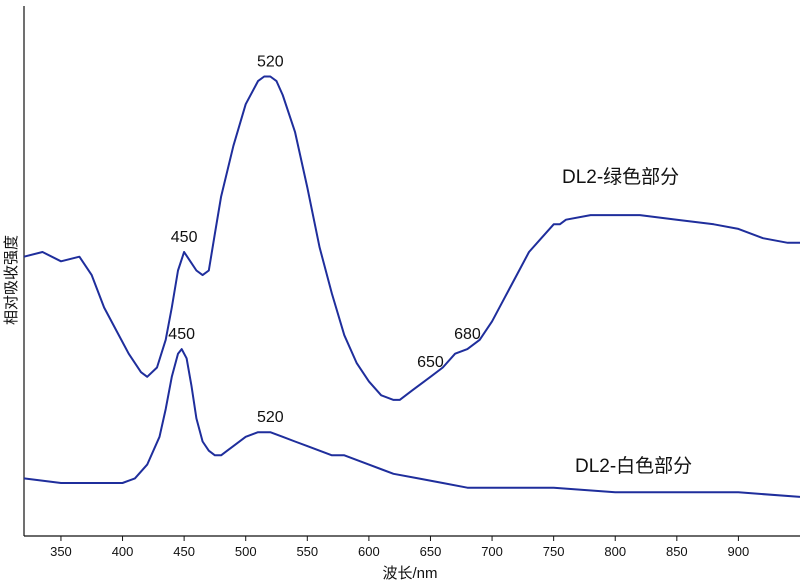  I want to click on x-tick-label: 500, so click(246, 551).